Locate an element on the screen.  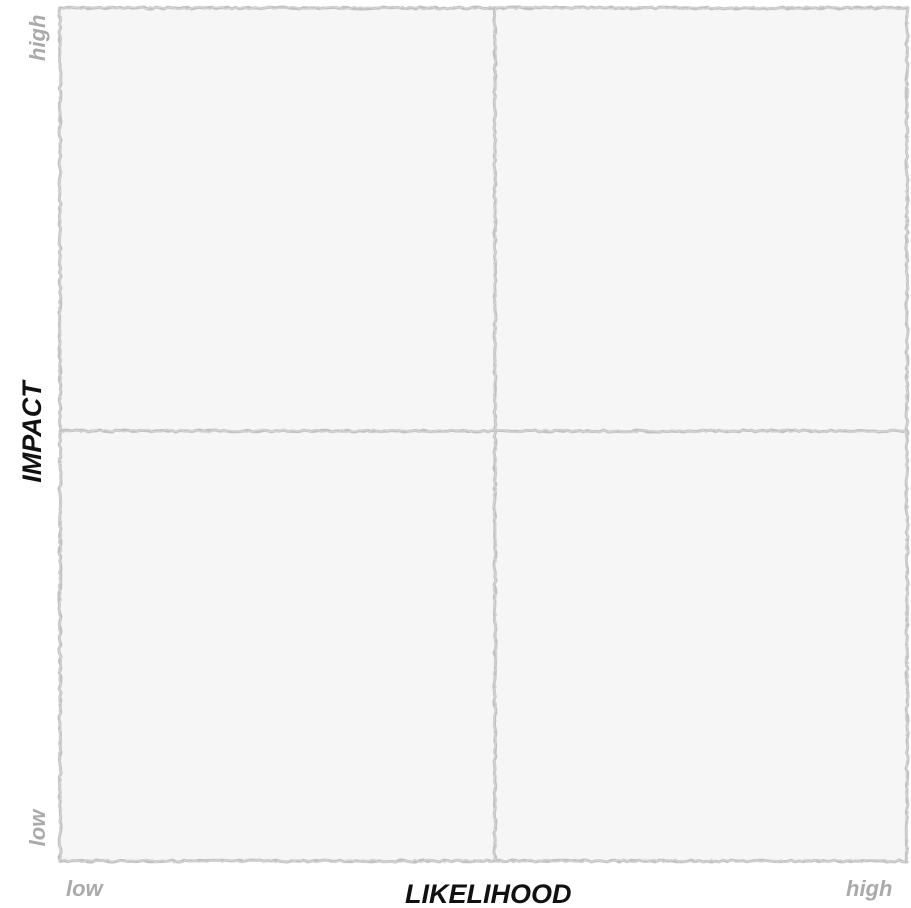
x-axis-low-label: low is located at coordinates (84, 888).